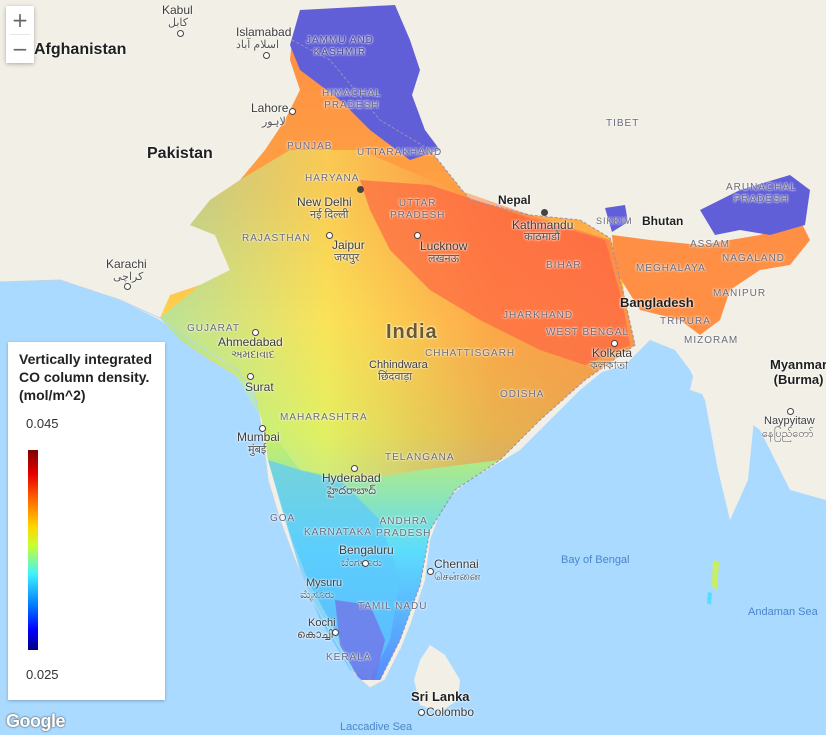 The width and height of the screenshot is (826, 735). Describe the element at coordinates (376, 727) in the screenshot. I see `label-laccadive-sea: Laccadive Sea` at that location.